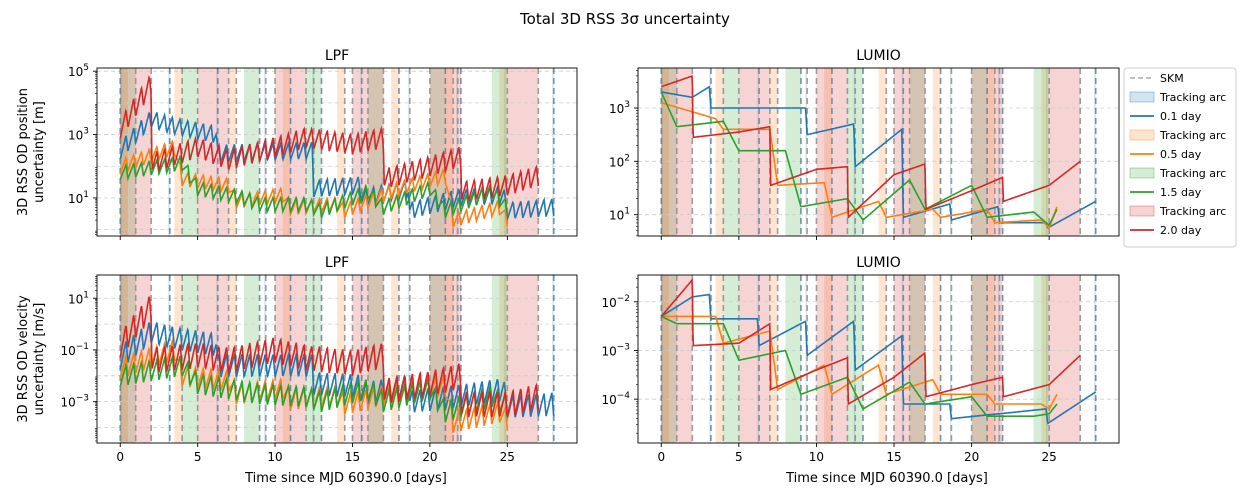  Describe the element at coordinates (878, 56) in the screenshot. I see `panel-title: LUMIO` at that location.